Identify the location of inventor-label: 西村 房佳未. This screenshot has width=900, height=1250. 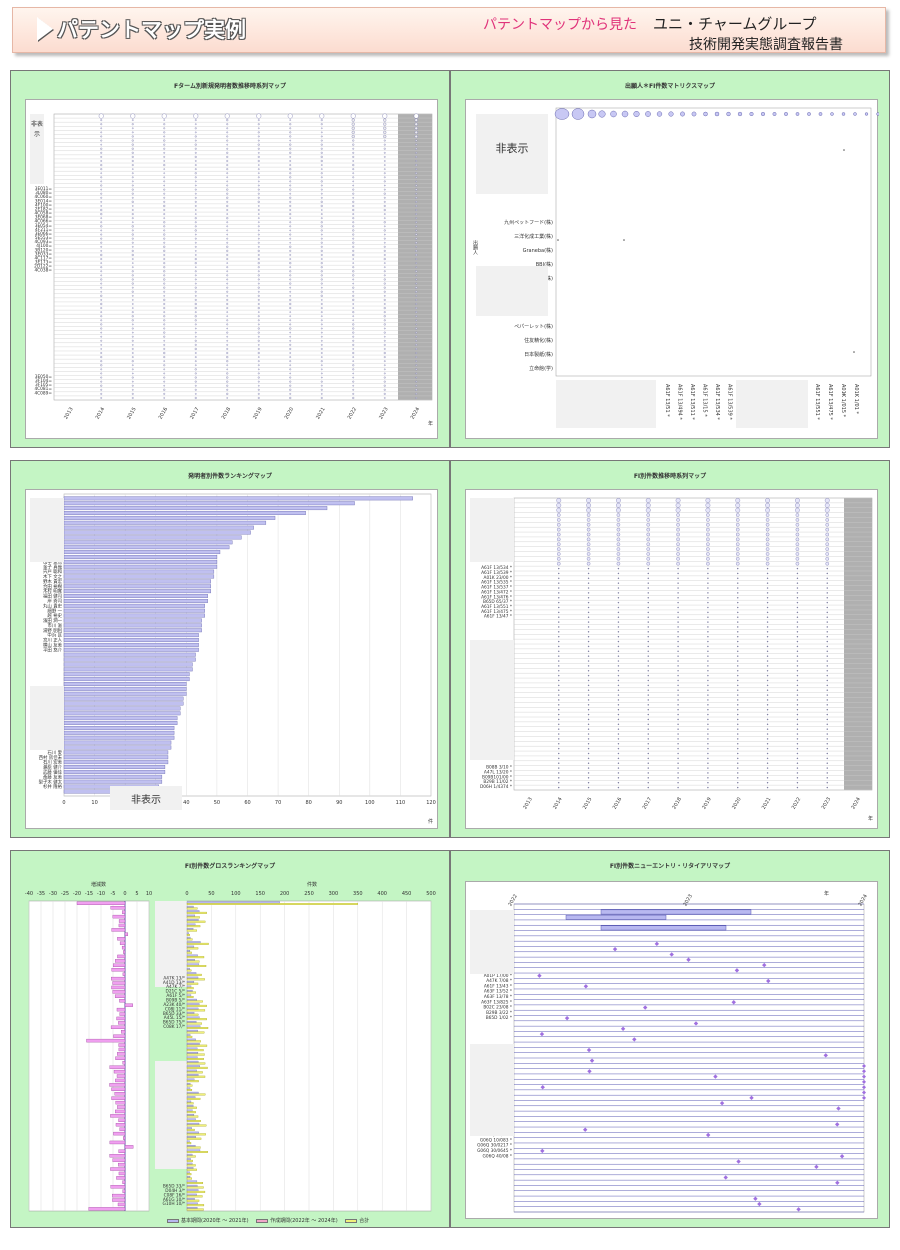
(51, 757).